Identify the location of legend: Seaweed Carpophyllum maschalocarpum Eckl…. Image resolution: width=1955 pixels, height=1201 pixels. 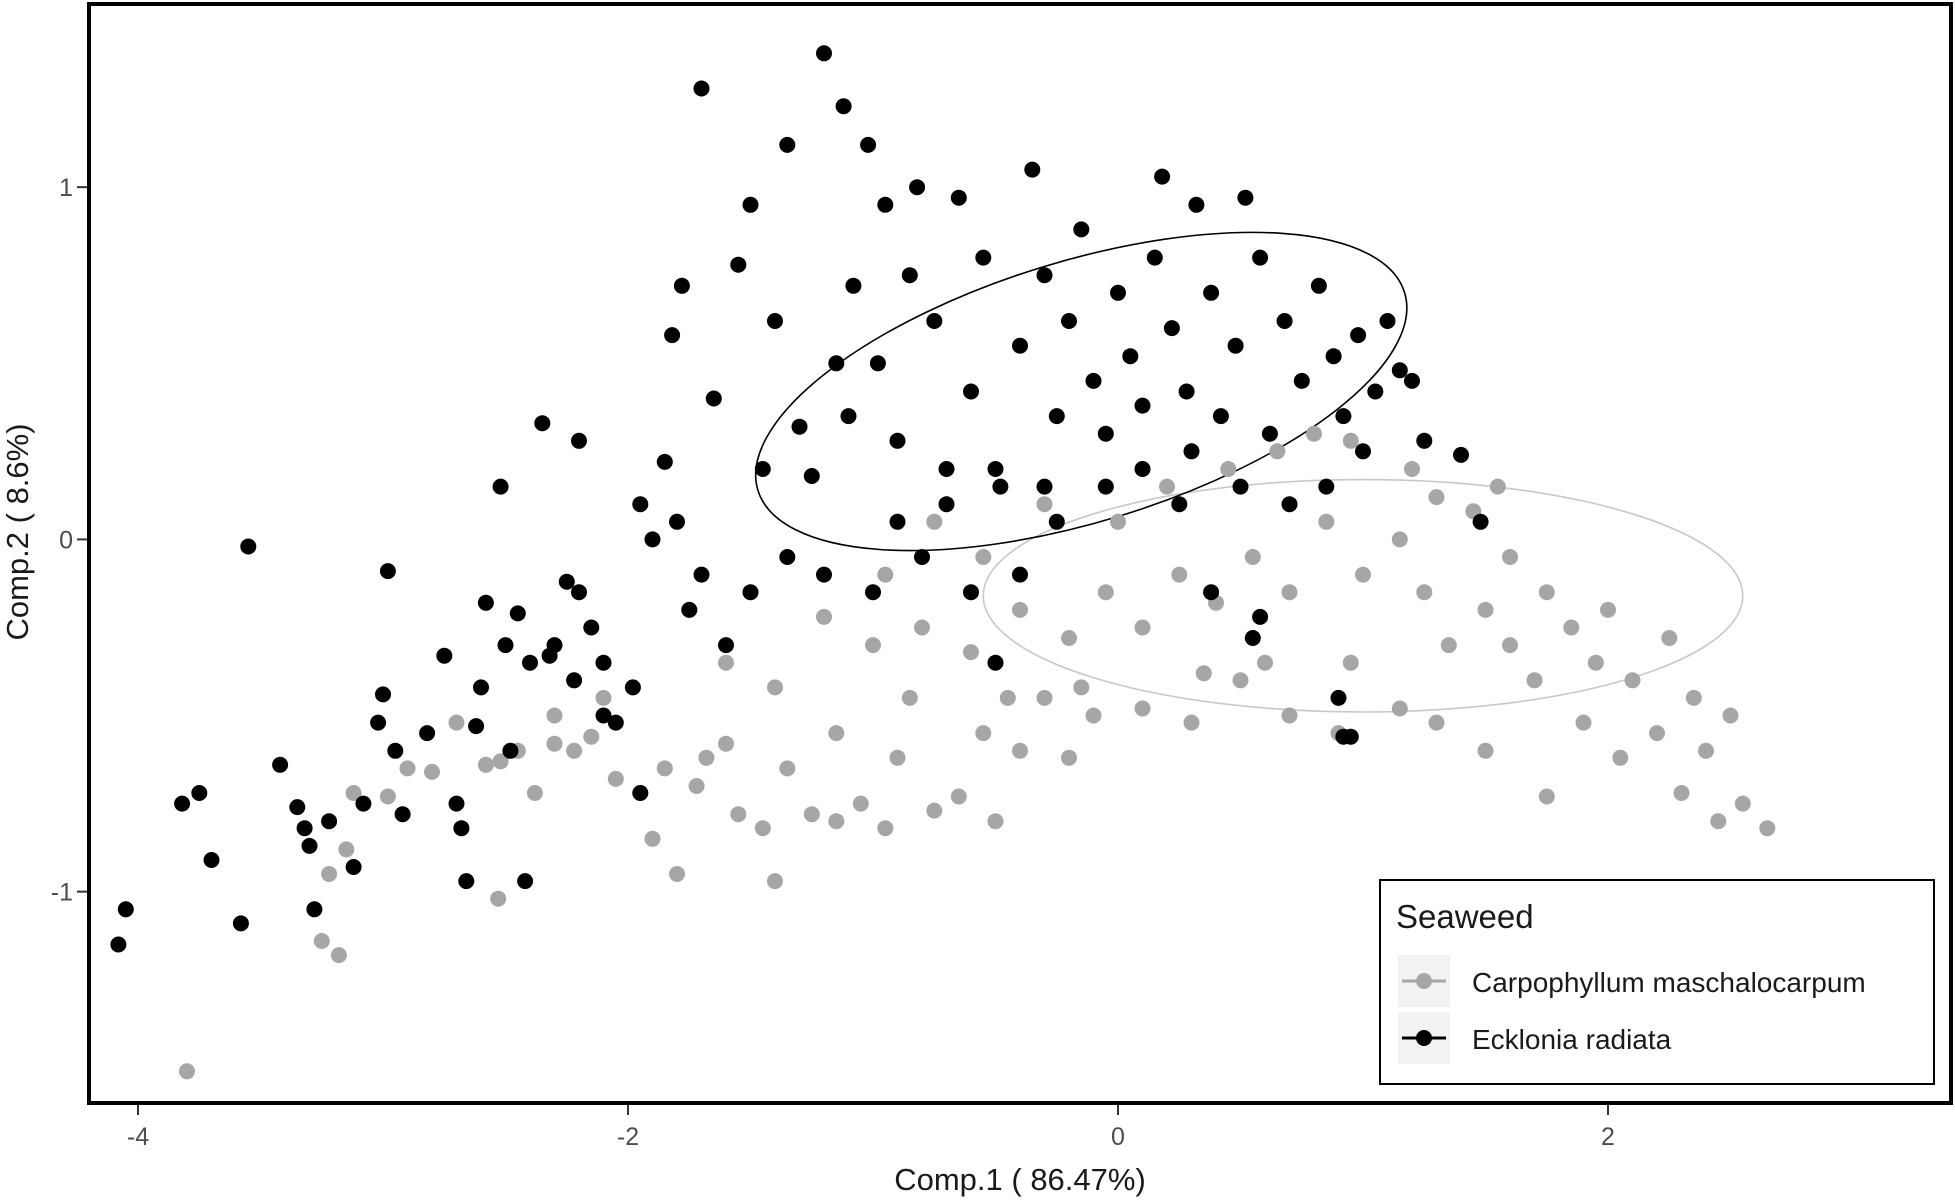
(1657, 982).